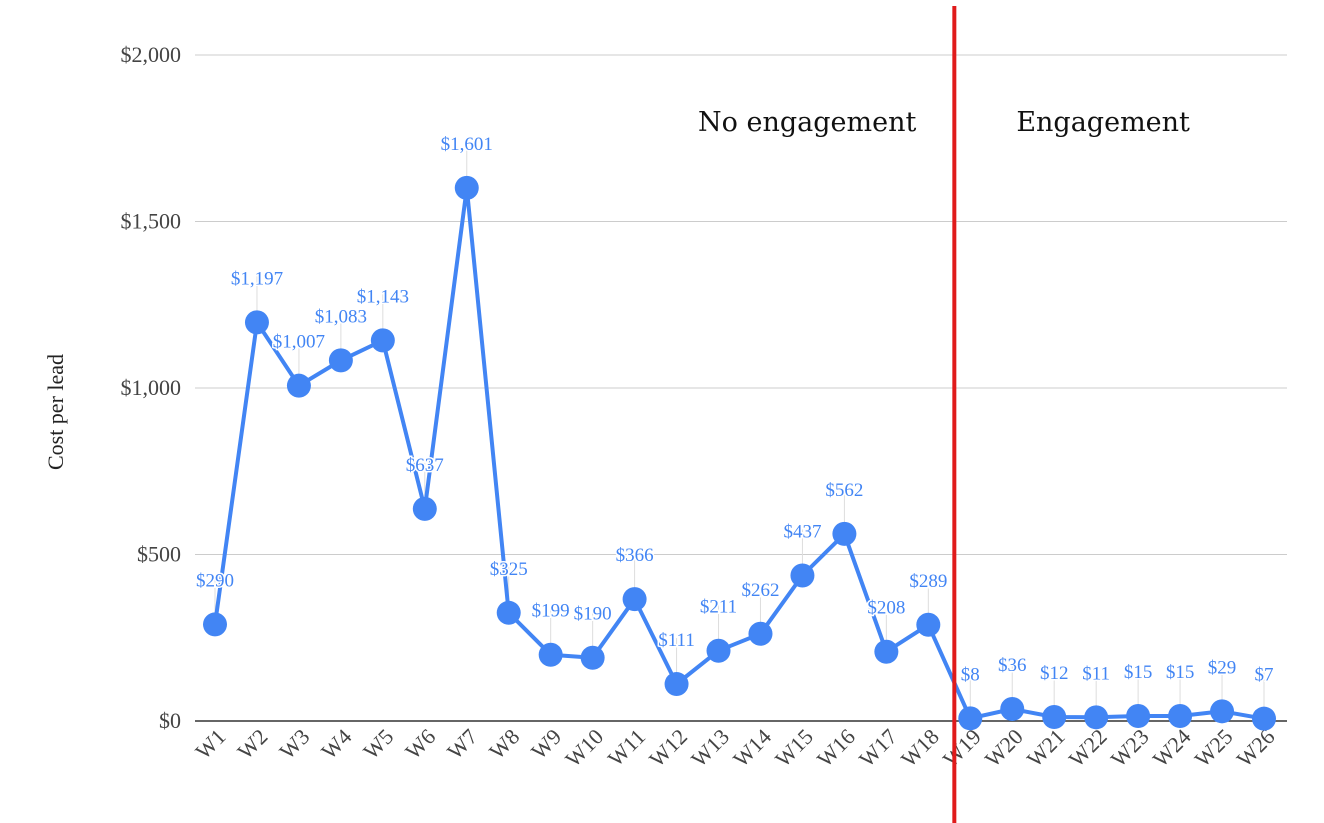  Describe the element at coordinates (1046, 748) in the screenshot. I see `x-tick-label: W21` at that location.